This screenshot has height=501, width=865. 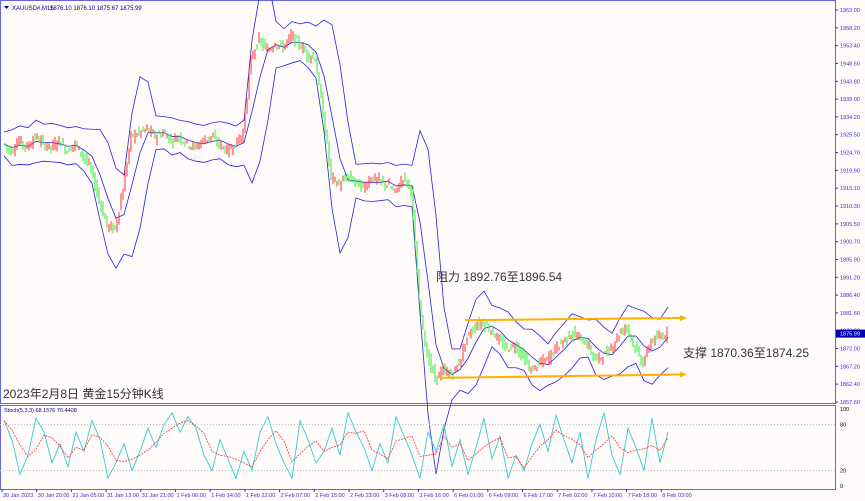 I want to click on price-tick-label: 1910.30, so click(x=850, y=207).